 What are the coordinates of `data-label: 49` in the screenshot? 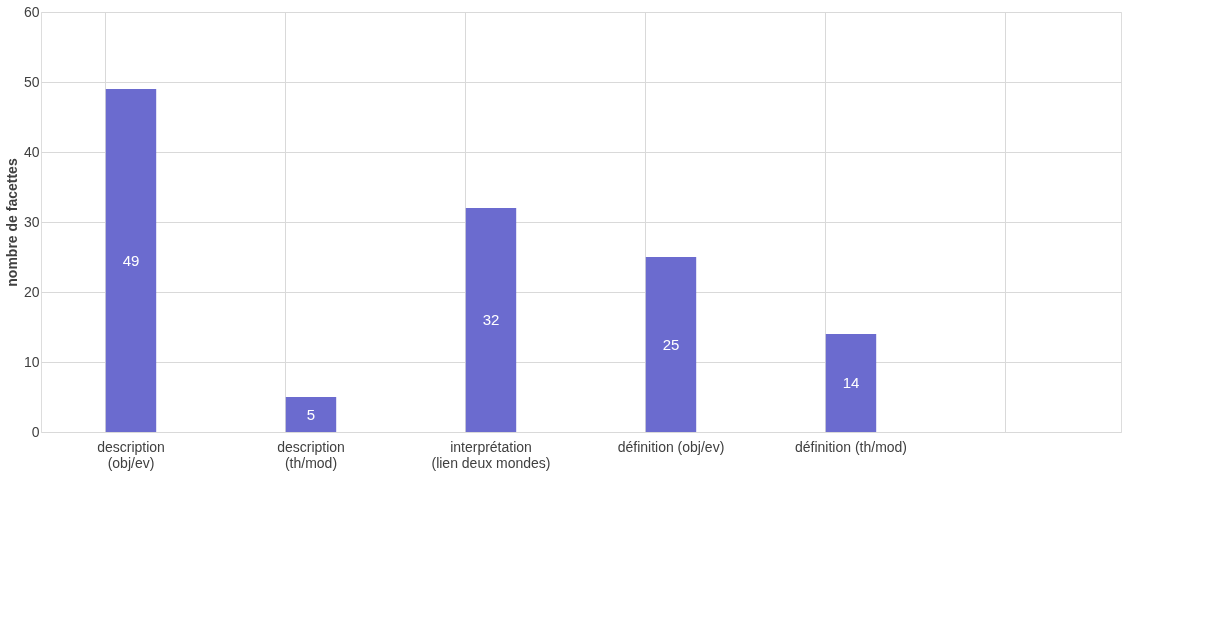 It's located at (131, 260).